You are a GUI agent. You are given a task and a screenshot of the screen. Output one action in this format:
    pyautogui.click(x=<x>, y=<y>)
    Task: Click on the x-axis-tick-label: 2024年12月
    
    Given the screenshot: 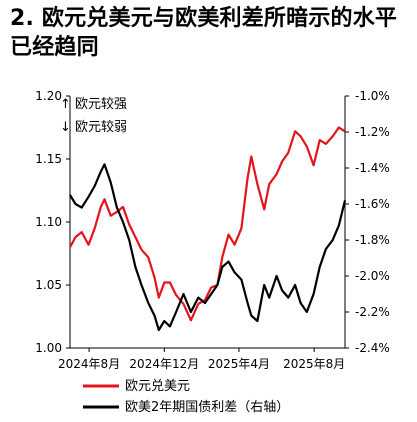 What is the action you would take?
    pyautogui.click(x=164, y=364)
    